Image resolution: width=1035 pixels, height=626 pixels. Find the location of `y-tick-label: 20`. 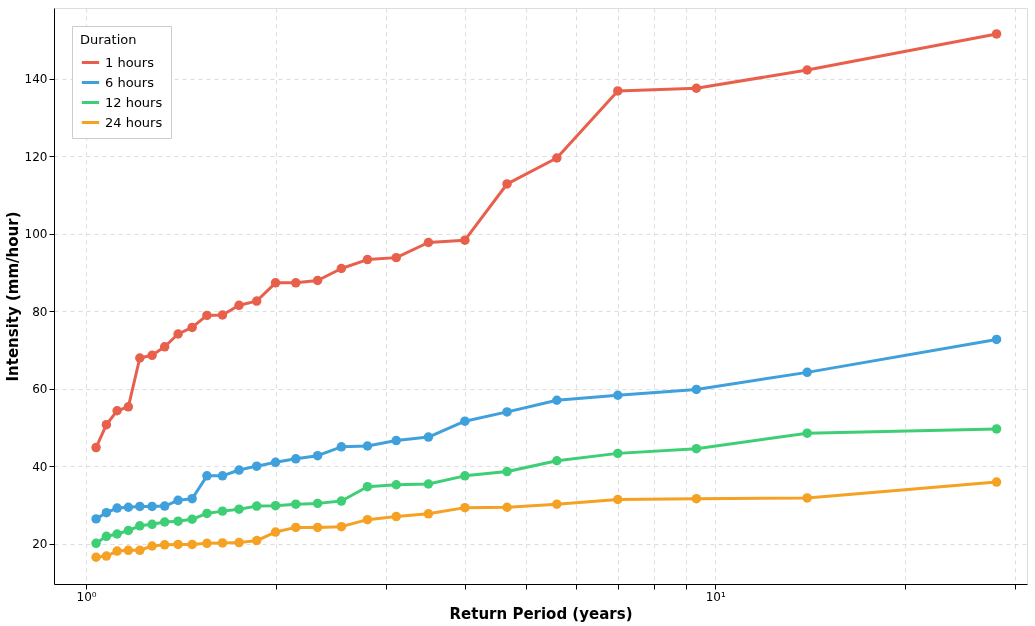

y-tick-label: 20 is located at coordinates (40, 544).